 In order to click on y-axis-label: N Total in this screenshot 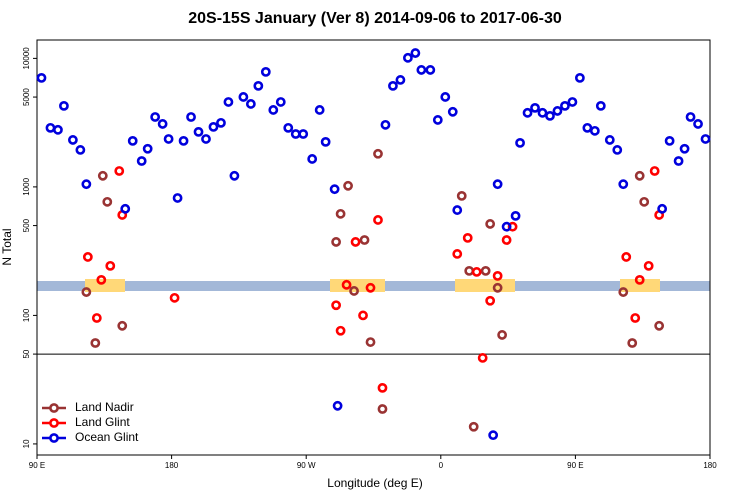, I will do `click(7, 246)`.